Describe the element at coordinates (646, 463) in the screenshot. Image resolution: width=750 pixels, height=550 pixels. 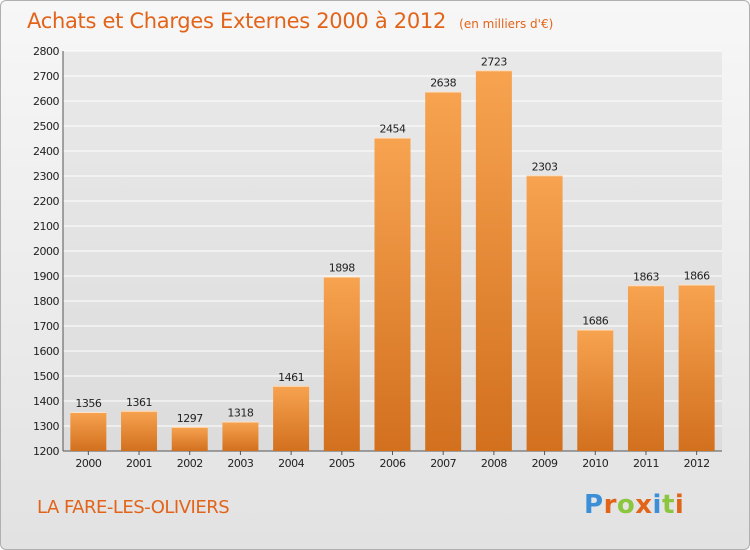
I see `x-tick-label: 2011` at that location.